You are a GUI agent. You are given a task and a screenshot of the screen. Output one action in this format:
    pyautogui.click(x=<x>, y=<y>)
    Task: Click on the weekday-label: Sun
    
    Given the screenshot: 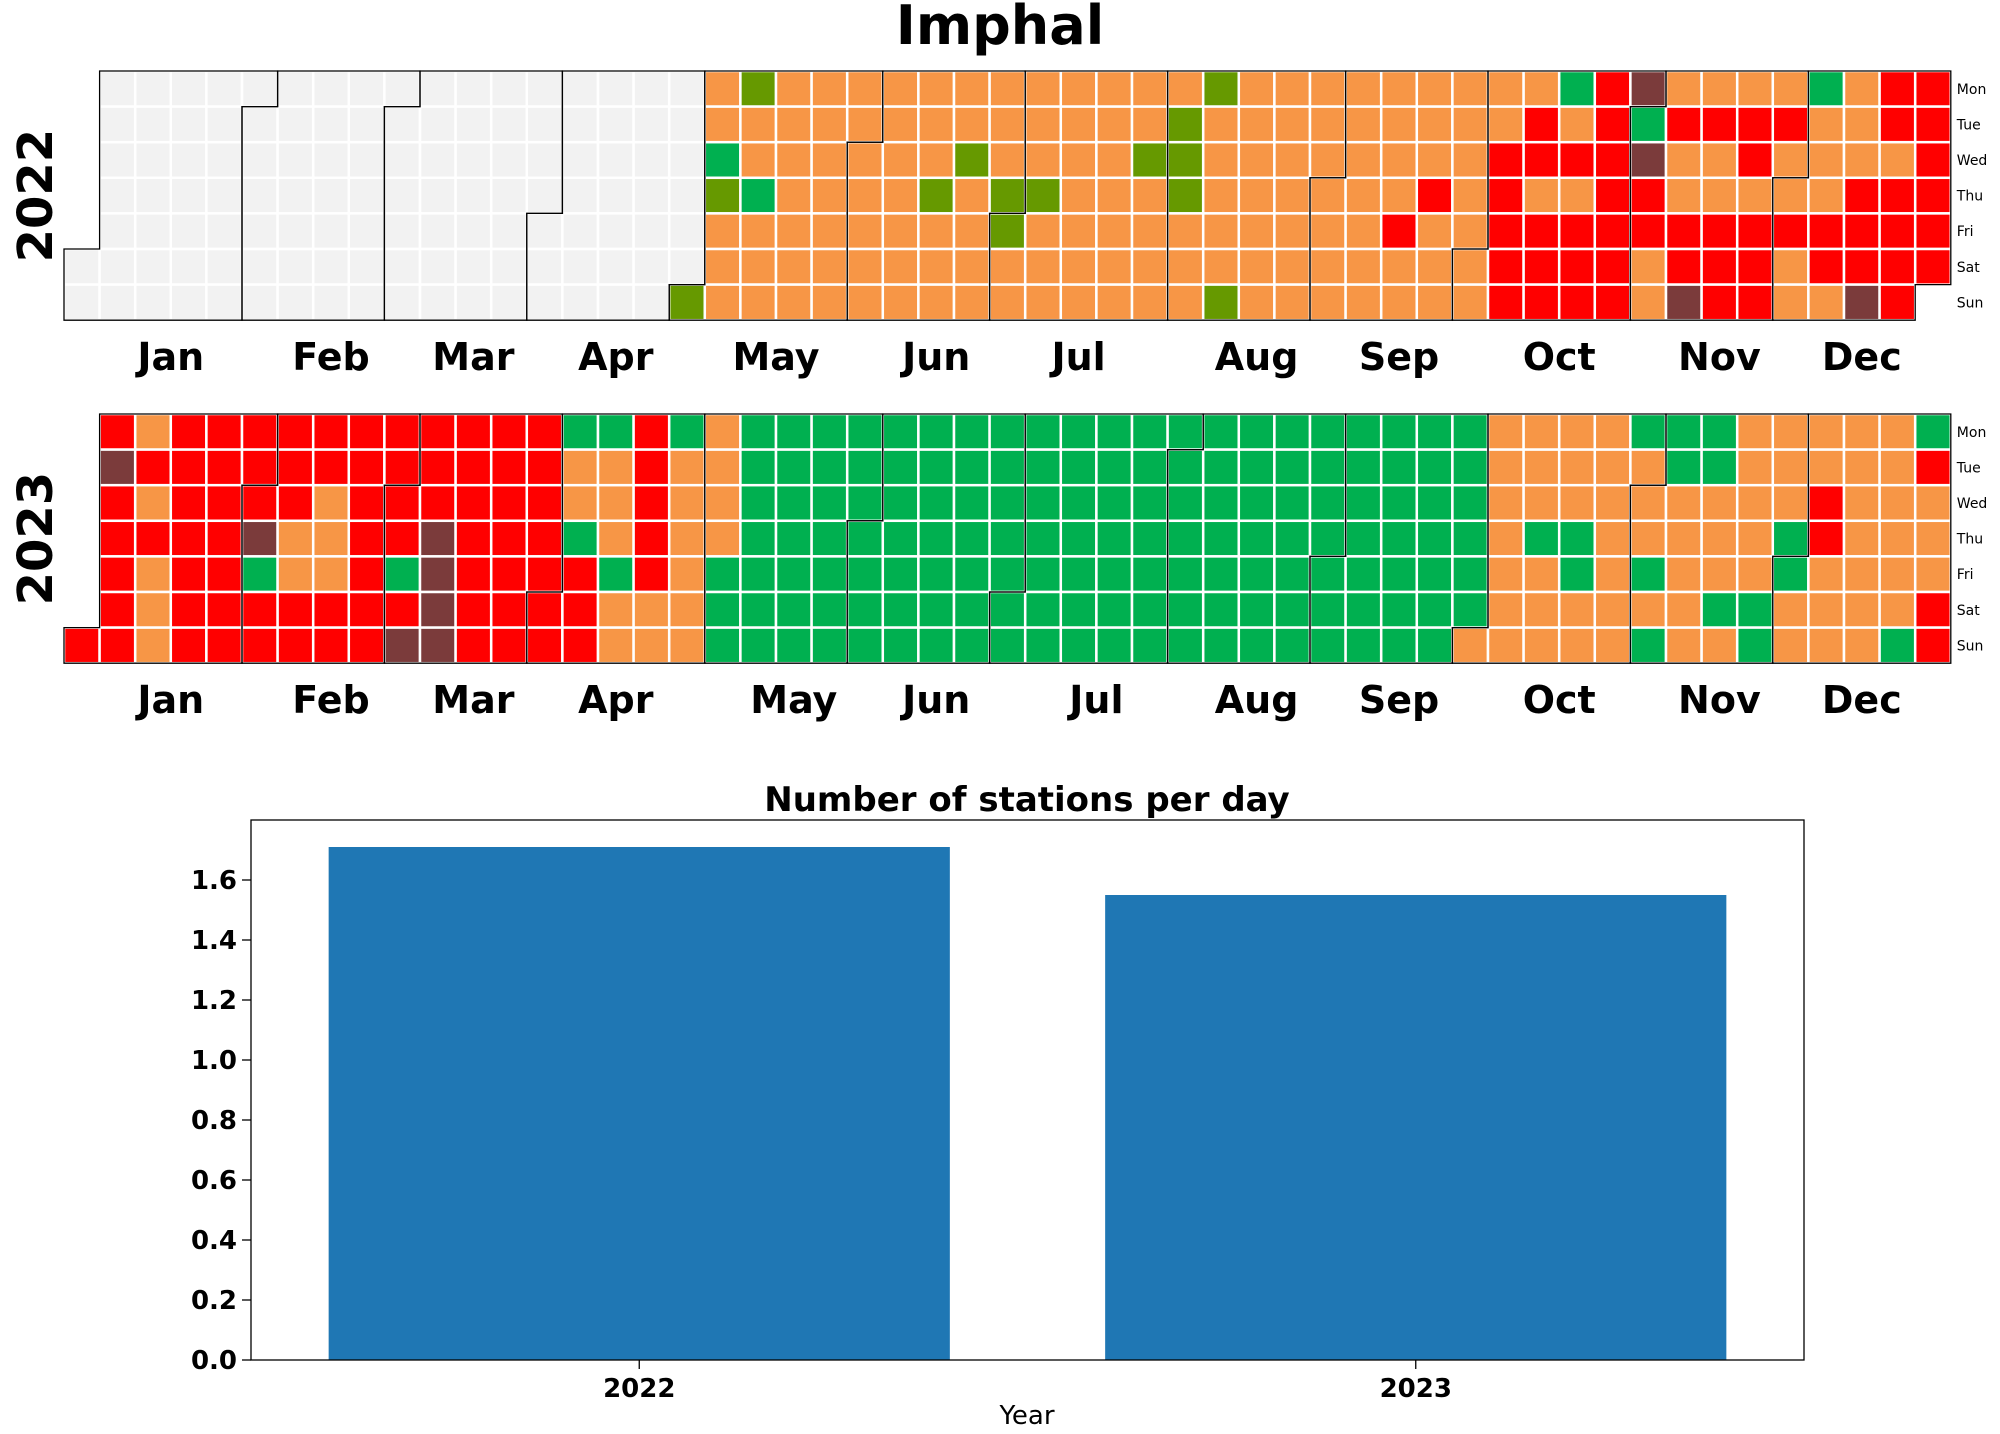 What is the action you would take?
    pyautogui.click(x=1970, y=646)
    